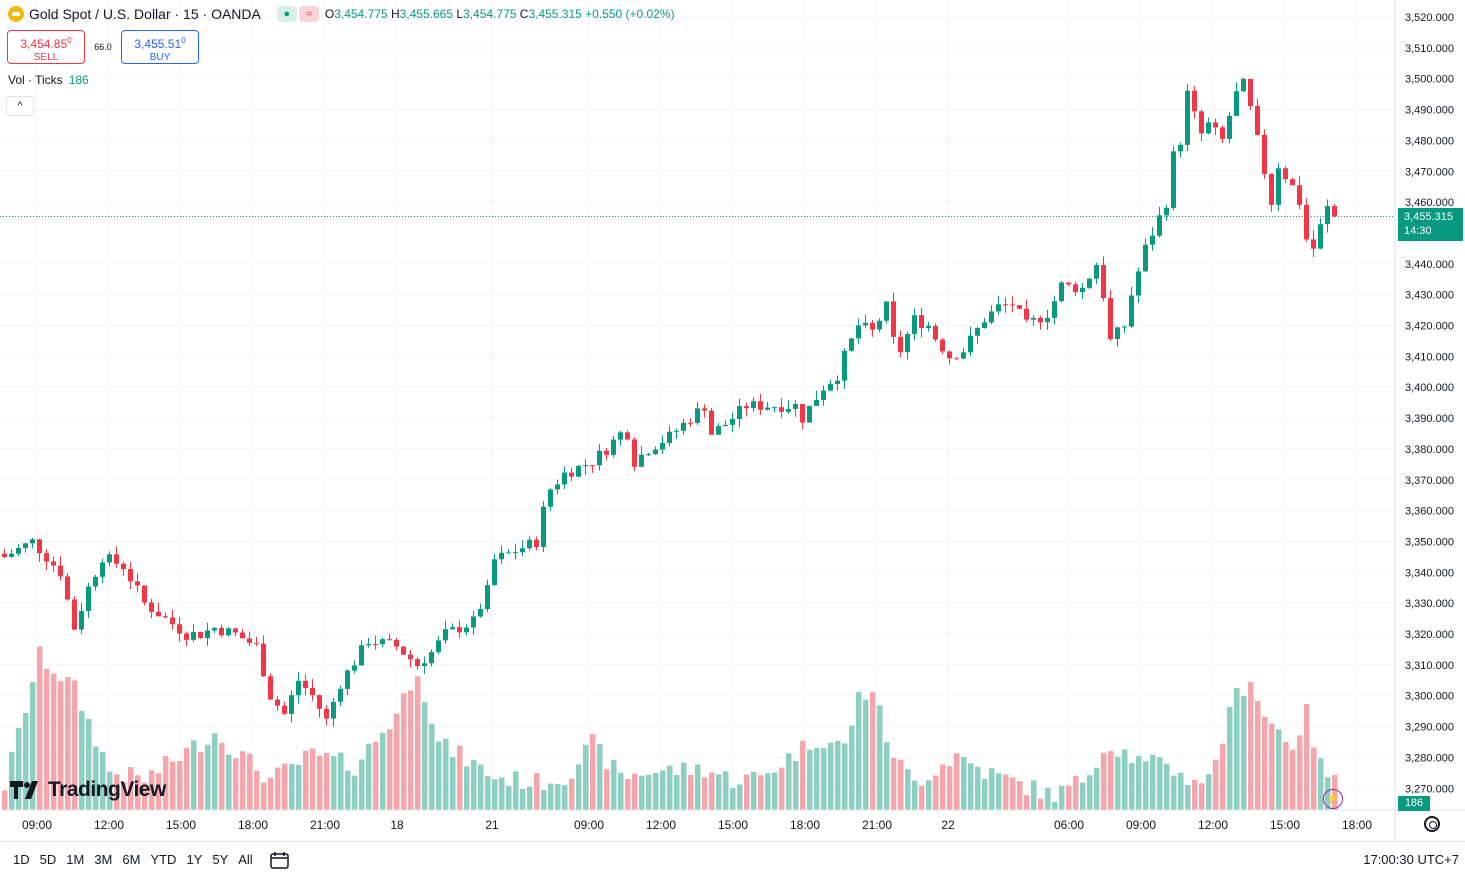  I want to click on range-3m: 3M, so click(103, 859).